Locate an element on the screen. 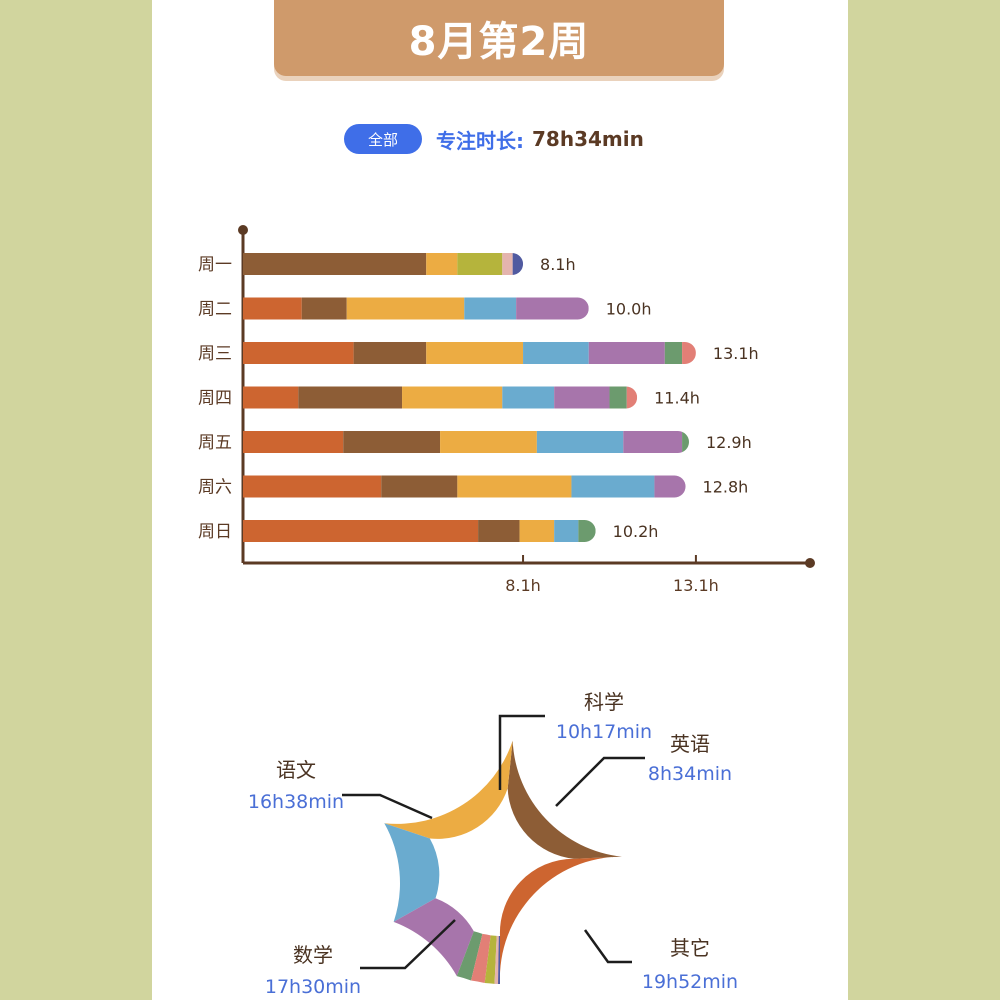 The width and height of the screenshot is (1000, 1000). week-title: 8月第2周 is located at coordinates (499, 38).